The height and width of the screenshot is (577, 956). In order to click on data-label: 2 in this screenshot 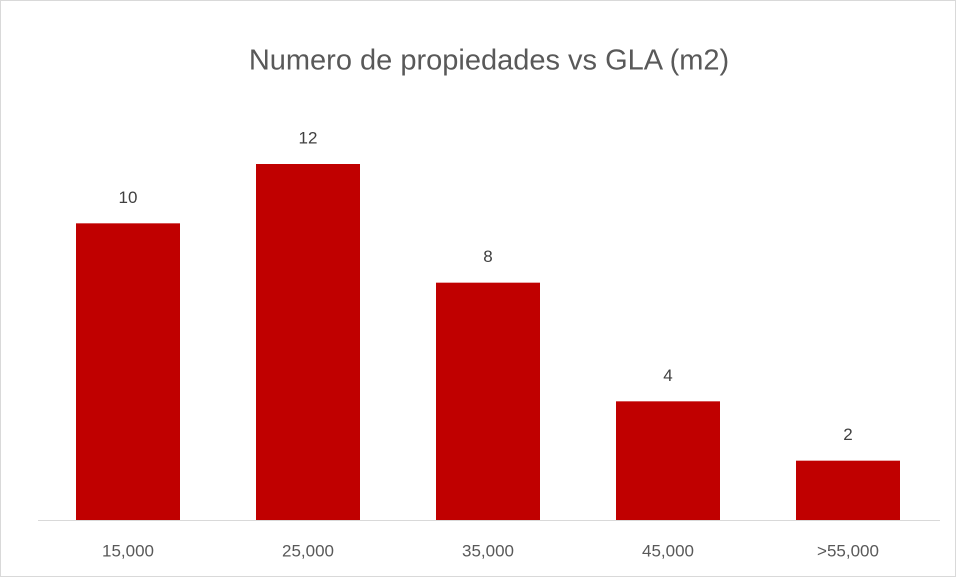, I will do `click(847, 434)`.